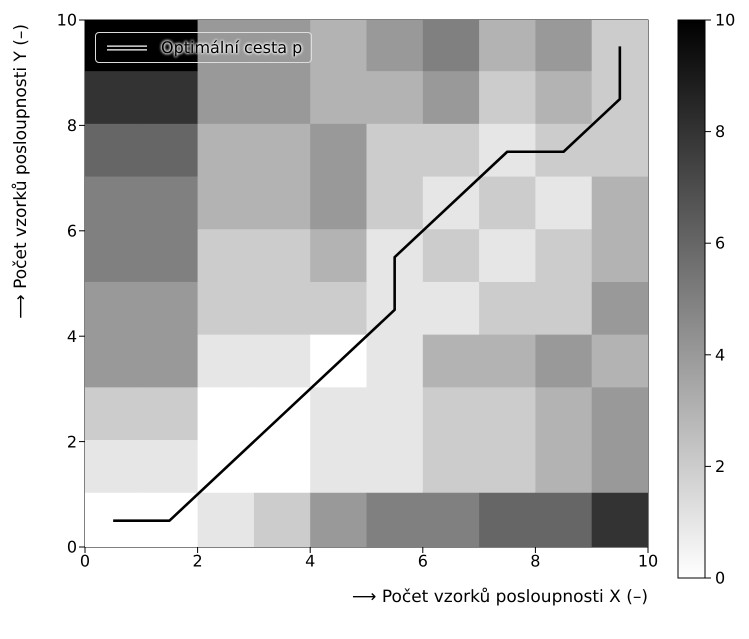  Describe the element at coordinates (71, 336) in the screenshot. I see `y-tick-label: 4` at that location.